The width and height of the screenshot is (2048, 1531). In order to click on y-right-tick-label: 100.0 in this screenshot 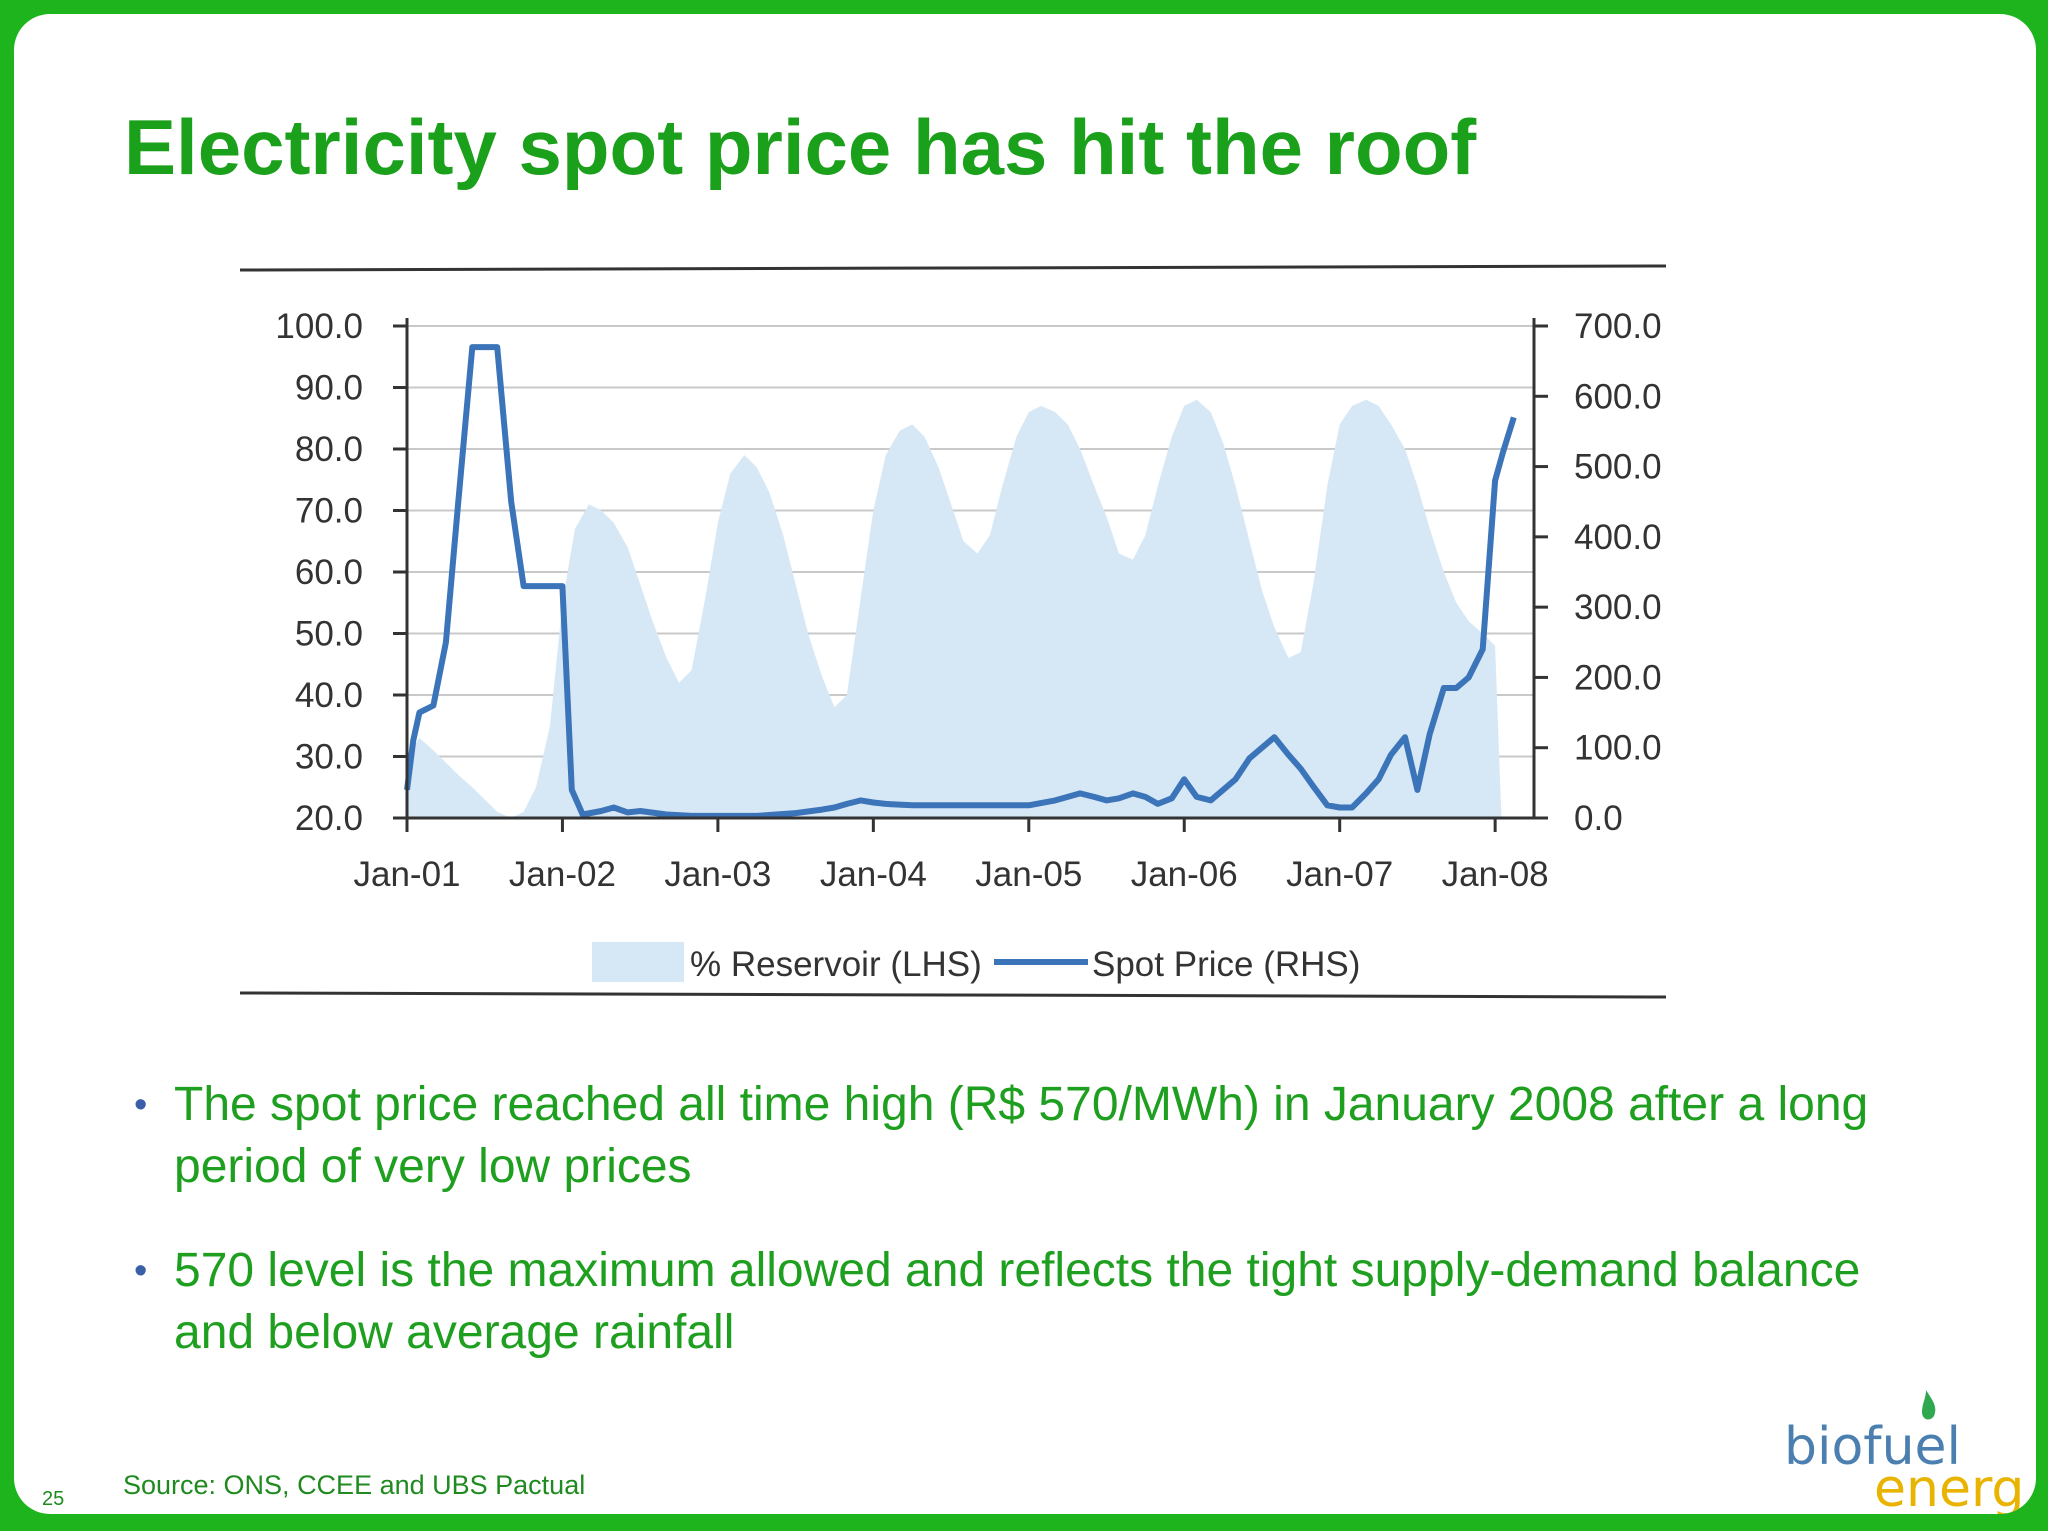, I will do `click(1618, 748)`.